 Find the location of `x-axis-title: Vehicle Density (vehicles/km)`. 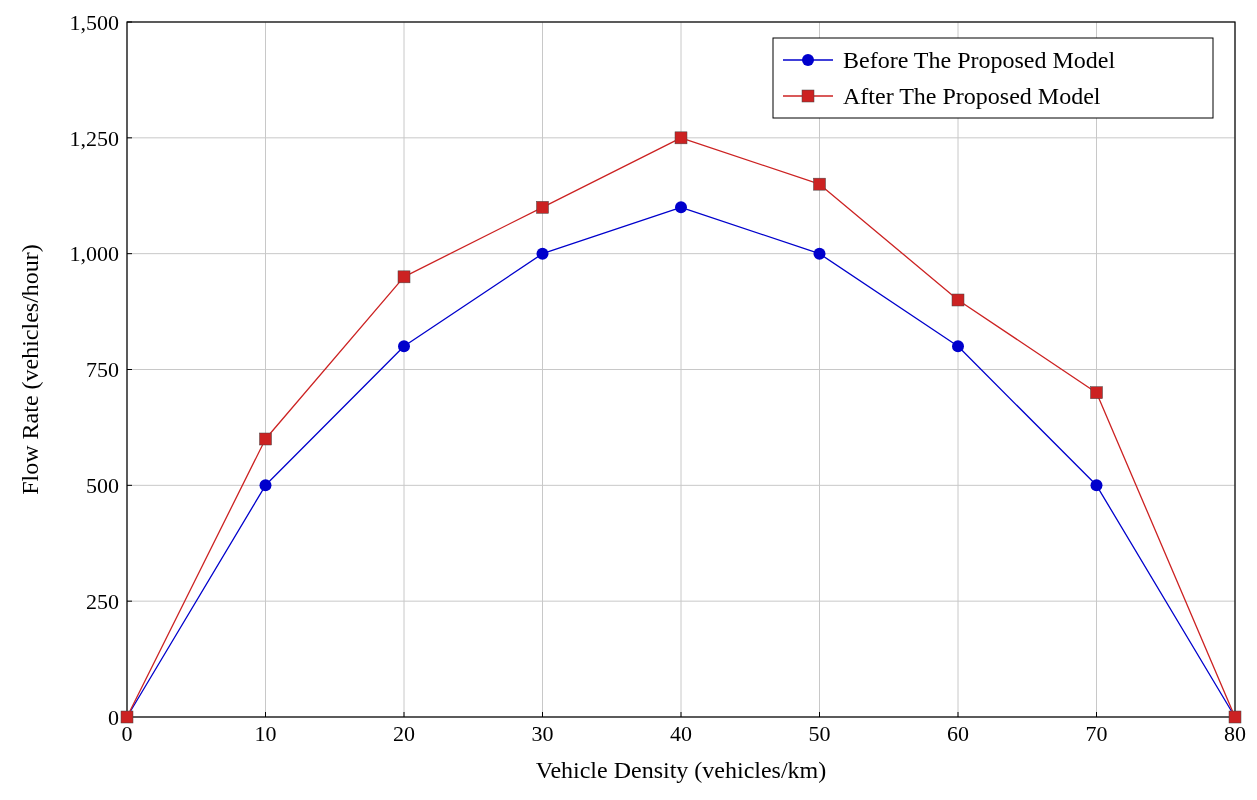

x-axis-title: Vehicle Density (vehicles/km) is located at coordinates (681, 770).